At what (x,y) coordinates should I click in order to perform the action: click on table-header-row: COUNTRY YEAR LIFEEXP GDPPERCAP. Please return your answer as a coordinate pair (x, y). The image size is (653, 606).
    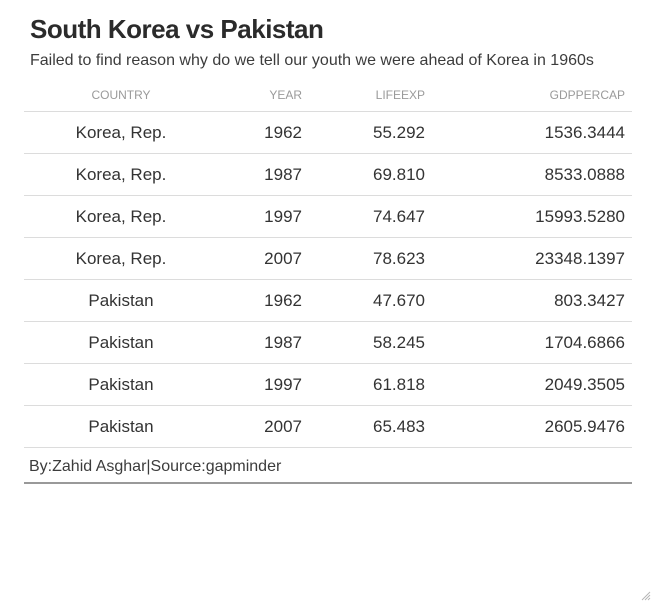
    Looking at the image, I should click on (328, 95).